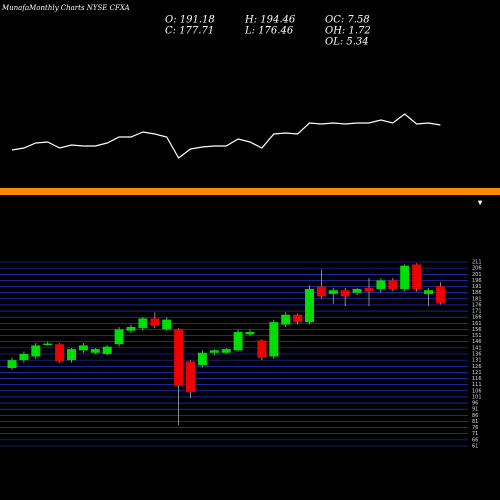  I want to click on y-tick-label: 121, so click(477, 373).